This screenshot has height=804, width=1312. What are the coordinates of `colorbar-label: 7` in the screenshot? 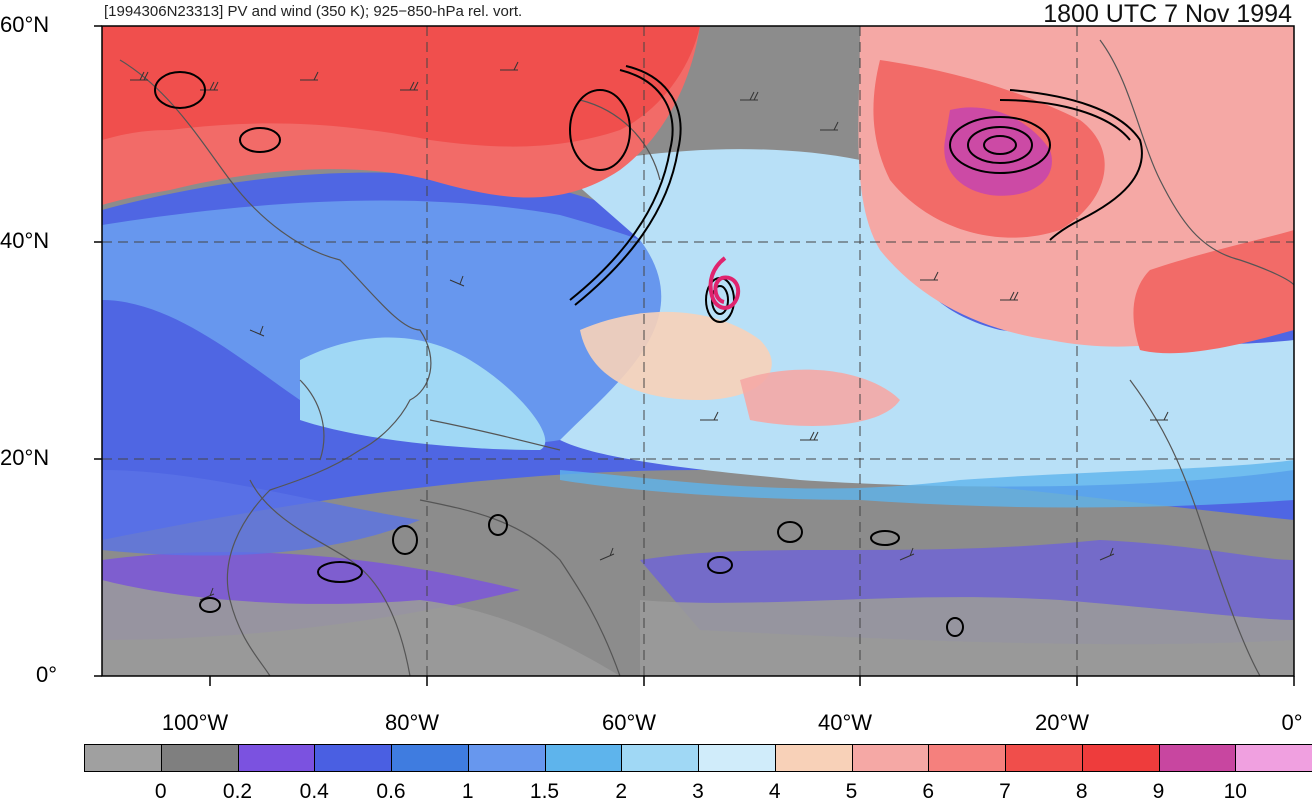 It's located at (1005, 791).